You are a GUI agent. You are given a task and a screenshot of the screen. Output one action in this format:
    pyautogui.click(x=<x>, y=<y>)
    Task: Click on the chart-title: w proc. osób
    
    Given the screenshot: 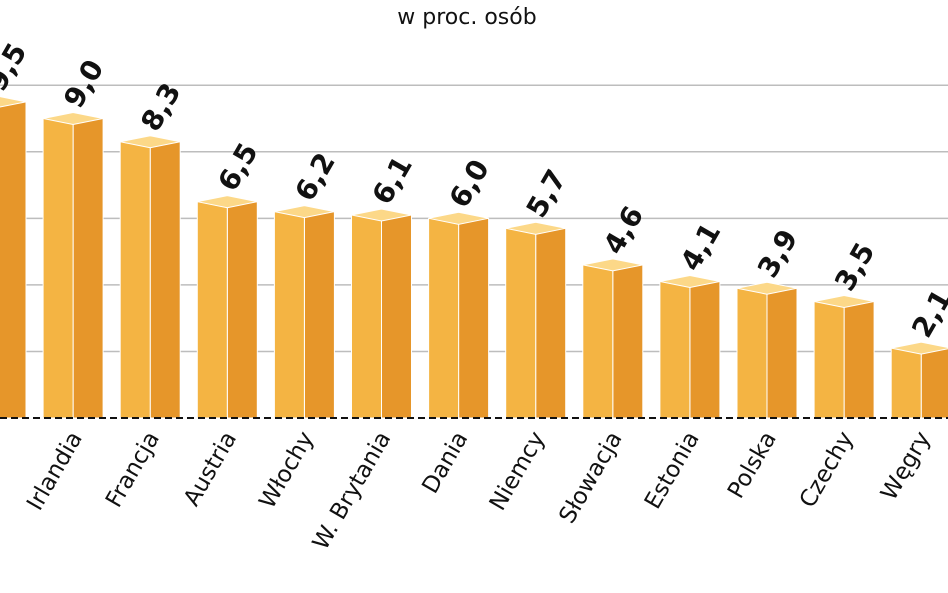 What is the action you would take?
    pyautogui.click(x=466, y=17)
    